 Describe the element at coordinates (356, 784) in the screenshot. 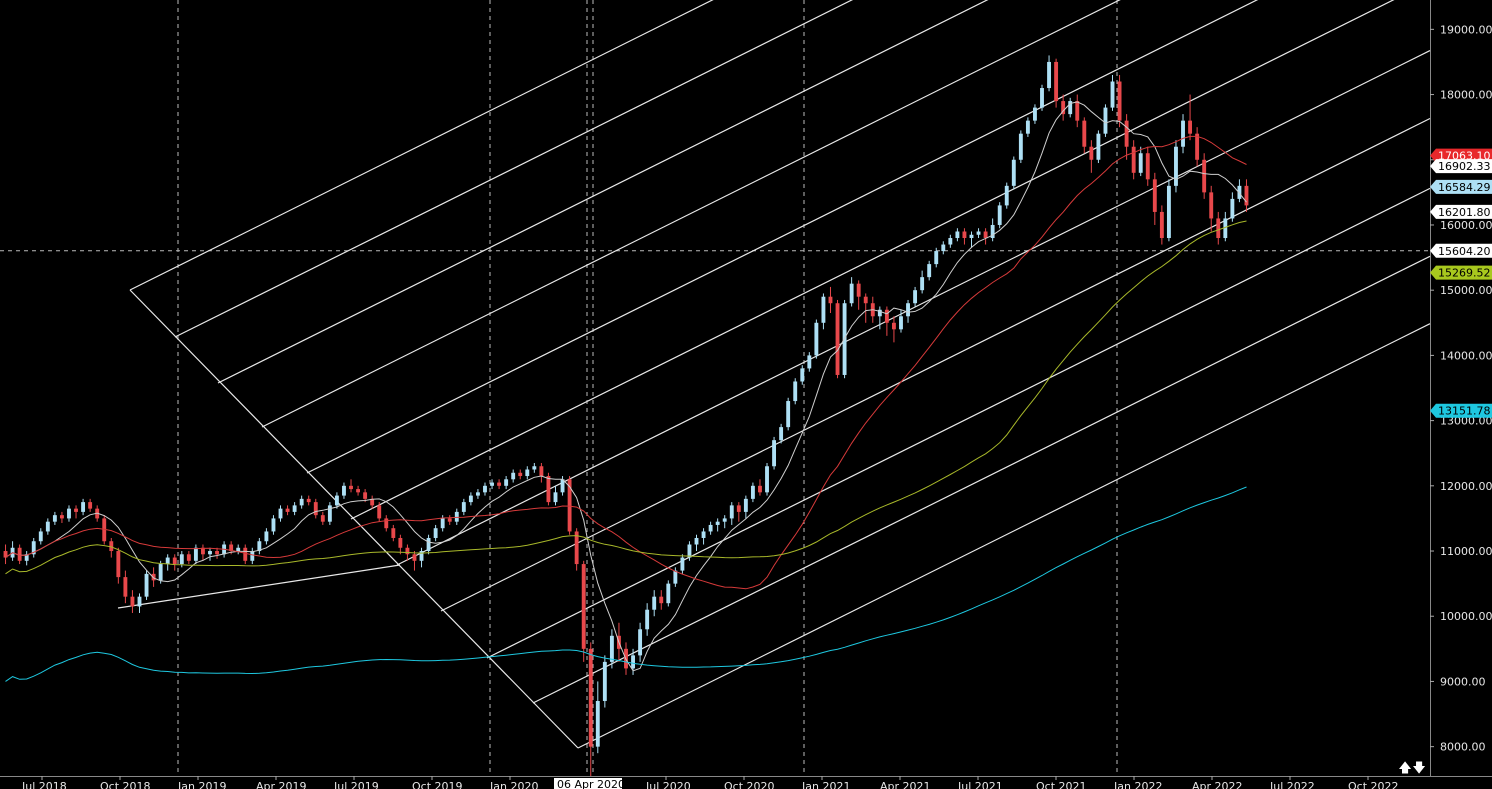

I see `x-tick-label: Jul 2019` at that location.